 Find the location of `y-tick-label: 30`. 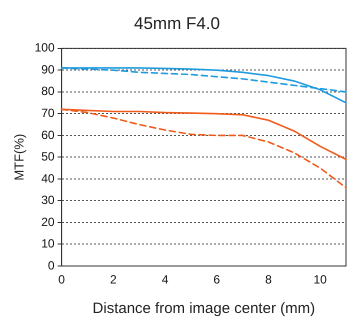

y-tick-label: 30 is located at coordinates (48, 200).